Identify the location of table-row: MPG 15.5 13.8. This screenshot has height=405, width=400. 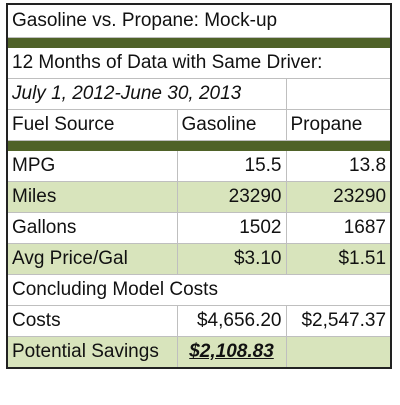
(199, 166).